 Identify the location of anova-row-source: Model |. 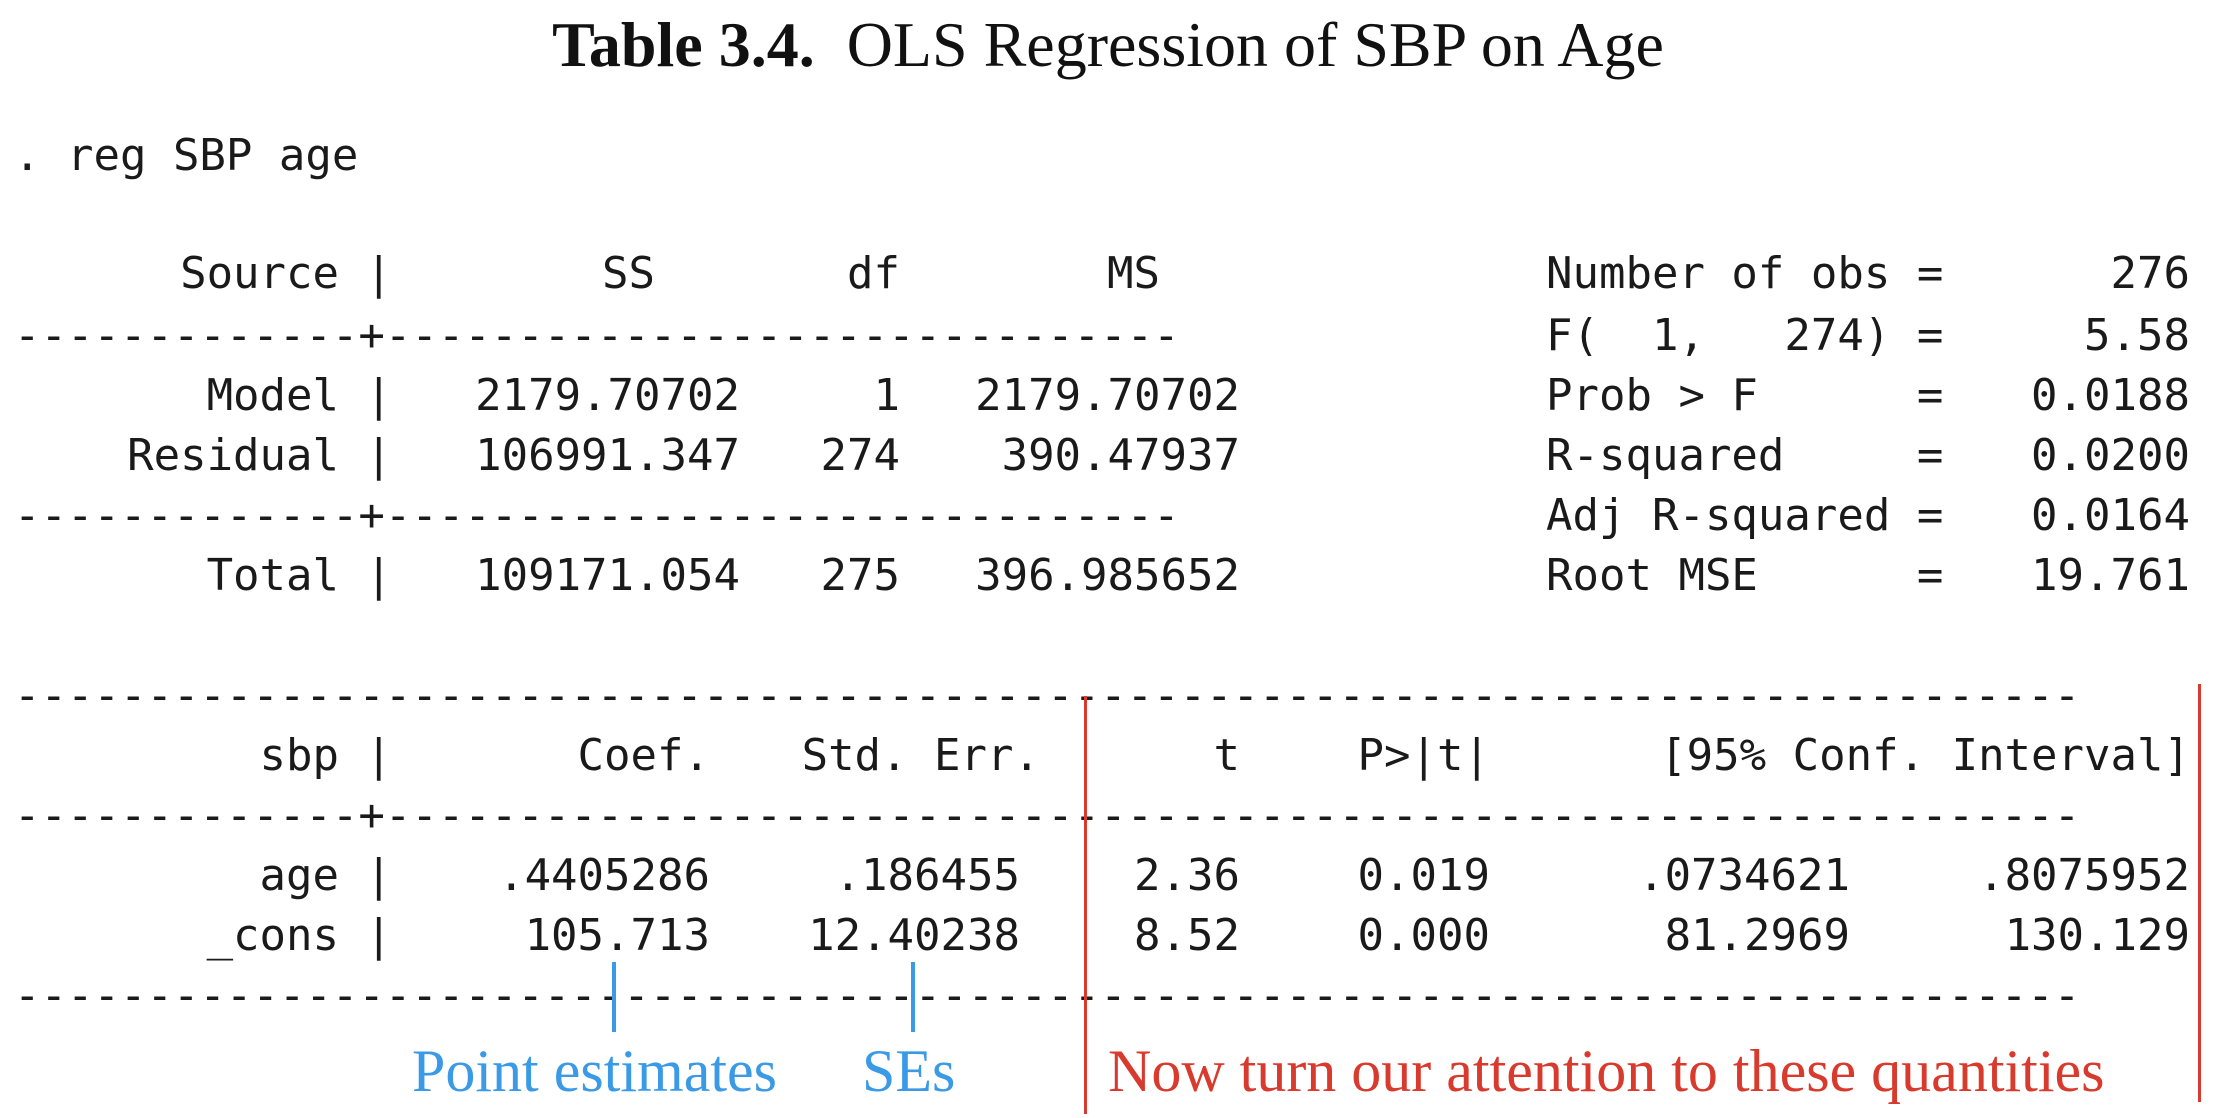
(299, 395).